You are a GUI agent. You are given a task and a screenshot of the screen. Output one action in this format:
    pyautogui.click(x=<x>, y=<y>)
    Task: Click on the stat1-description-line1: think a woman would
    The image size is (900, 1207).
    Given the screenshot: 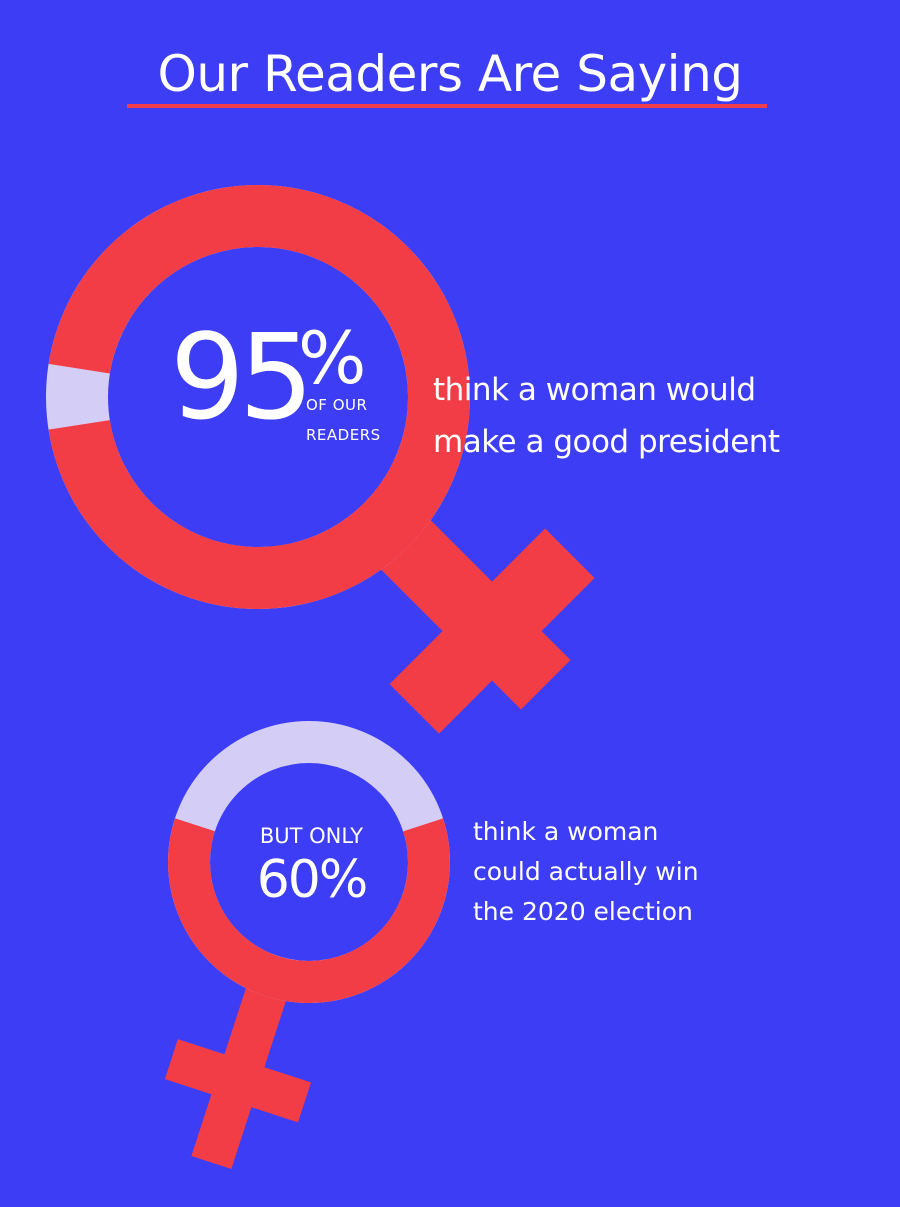 What is the action you would take?
    pyautogui.click(x=594, y=390)
    